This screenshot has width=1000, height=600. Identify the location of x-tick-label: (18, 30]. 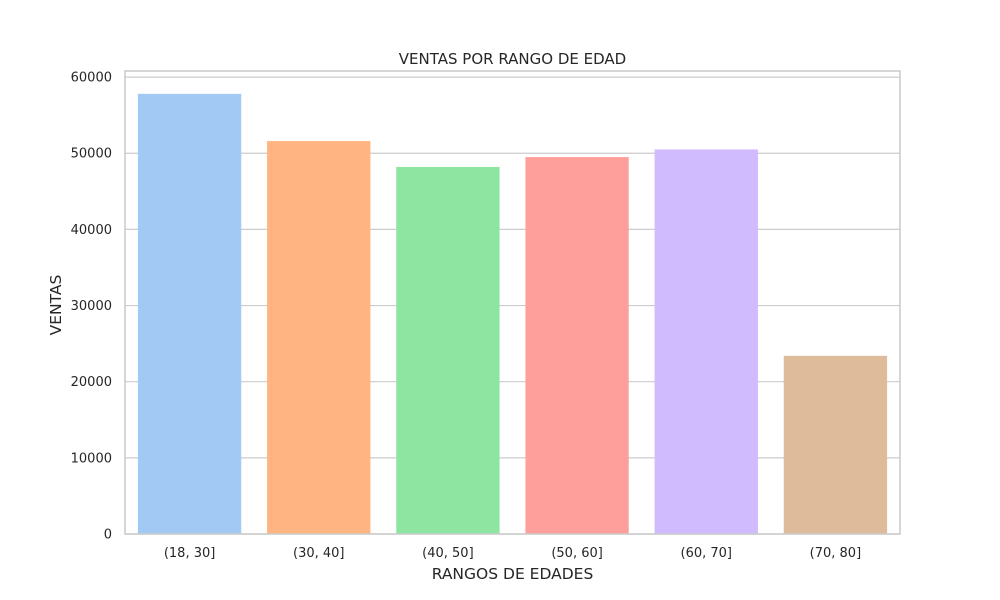
(190, 553).